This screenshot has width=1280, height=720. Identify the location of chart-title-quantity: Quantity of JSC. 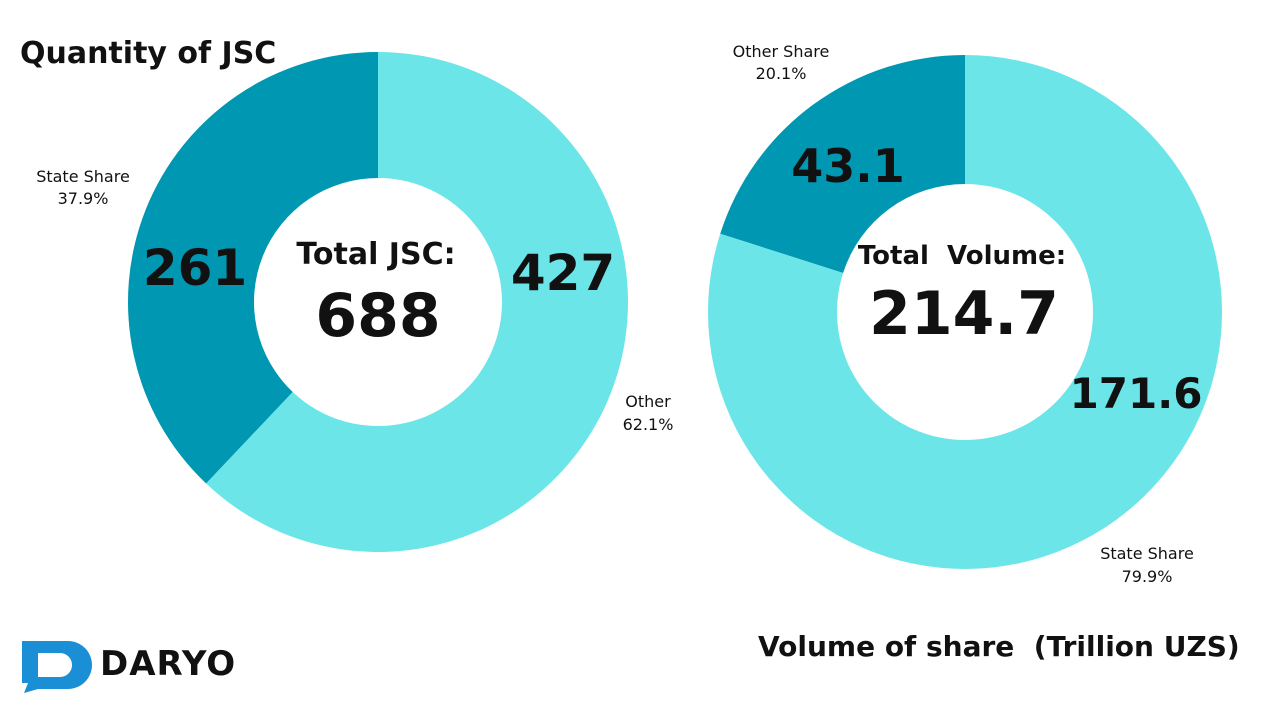
(148, 53).